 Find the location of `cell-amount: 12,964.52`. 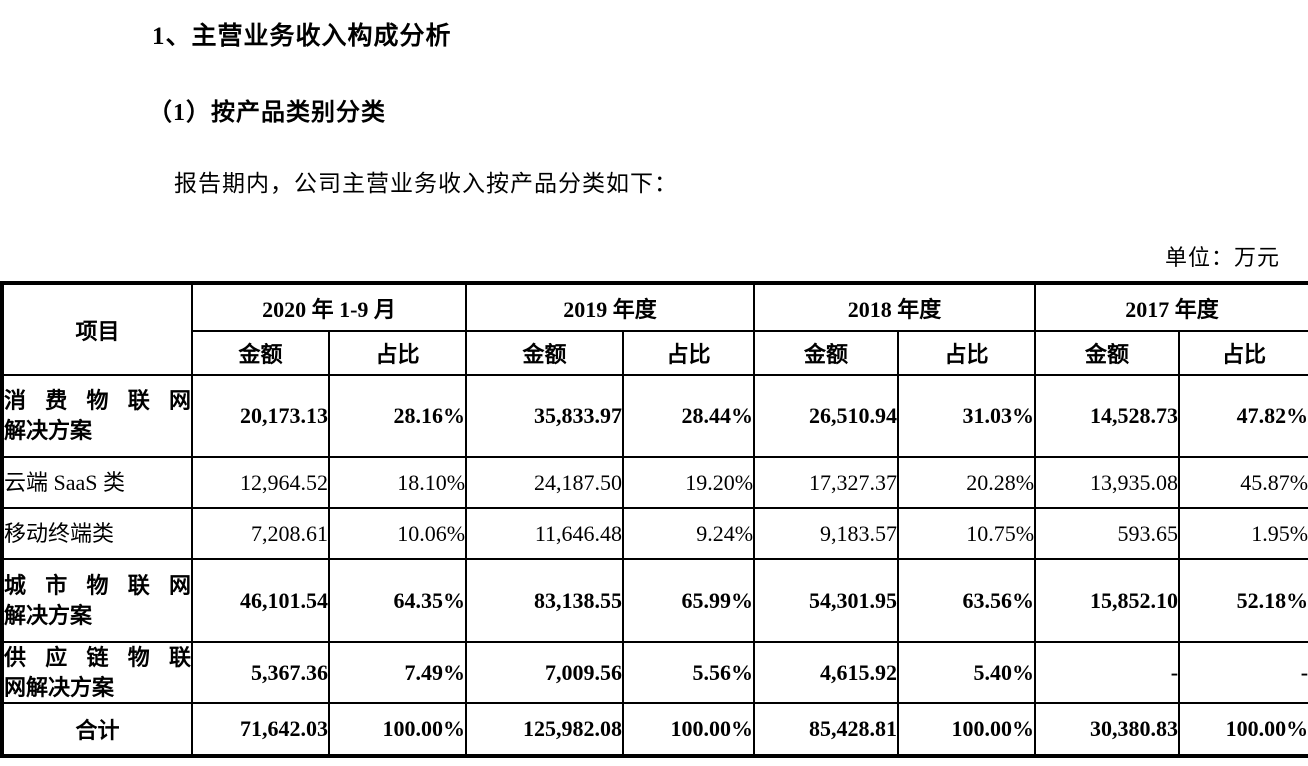

cell-amount: 12,964.52 is located at coordinates (260, 482).